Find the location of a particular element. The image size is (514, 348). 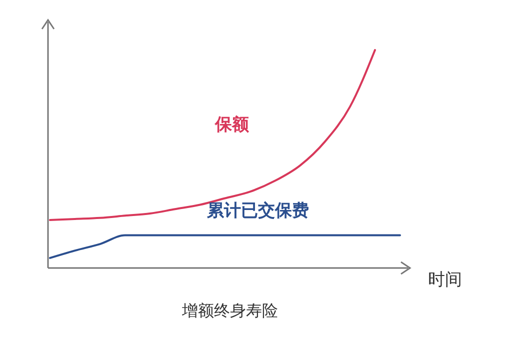

text: 增额终身寿险 is located at coordinates (229, 310).